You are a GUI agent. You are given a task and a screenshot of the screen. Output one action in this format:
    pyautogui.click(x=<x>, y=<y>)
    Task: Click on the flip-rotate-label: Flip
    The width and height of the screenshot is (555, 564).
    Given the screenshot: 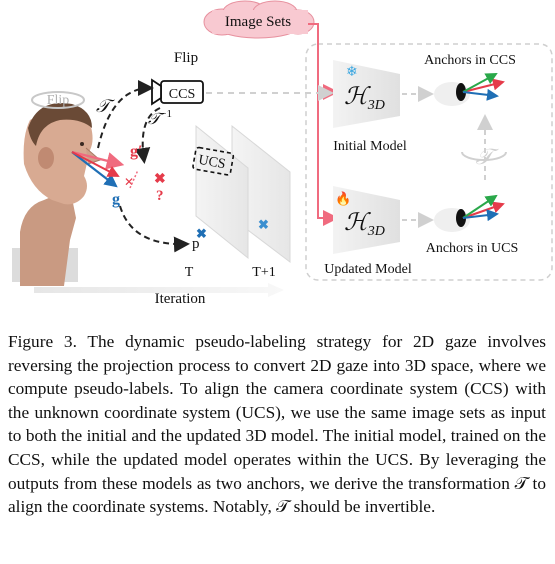 What is the action you would take?
    pyautogui.click(x=58, y=100)
    